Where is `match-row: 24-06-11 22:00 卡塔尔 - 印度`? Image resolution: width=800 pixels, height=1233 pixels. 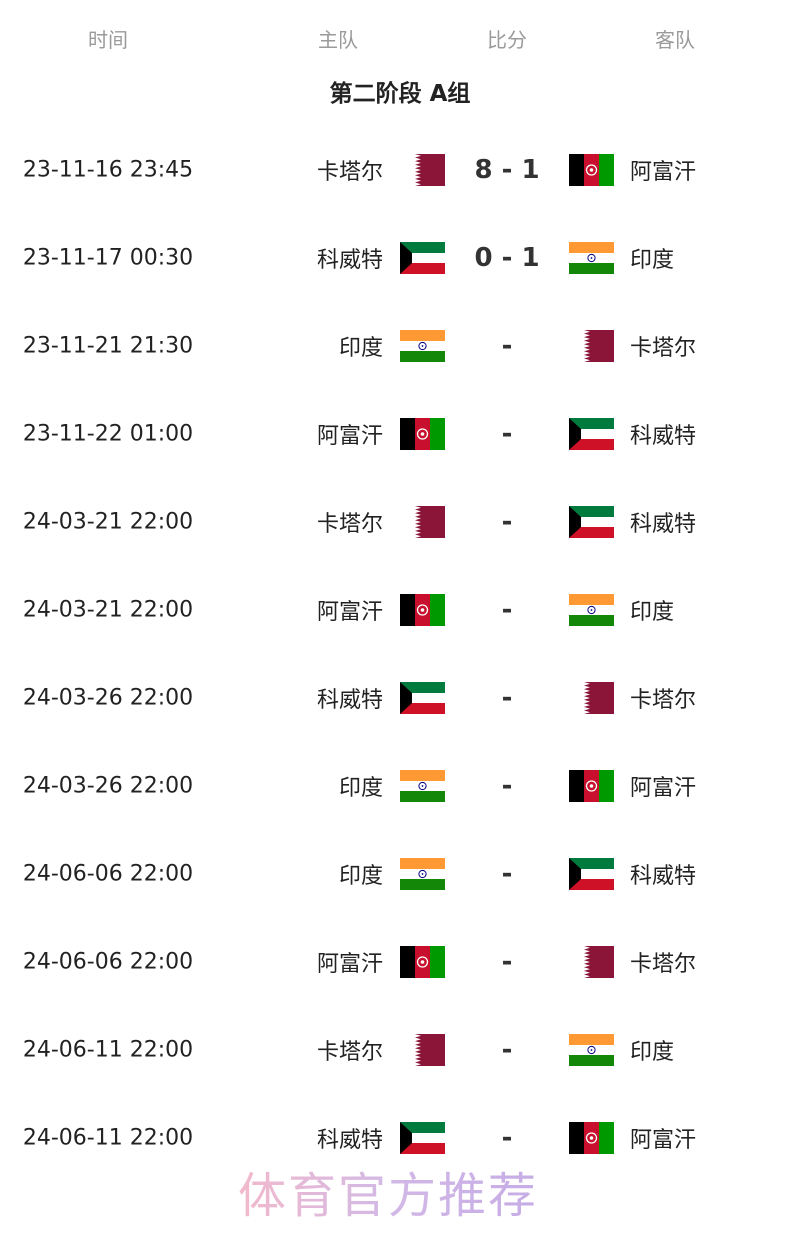
match-row: 24-06-11 22:00 卡塔尔 - 印度 is located at coordinates (400, 1050).